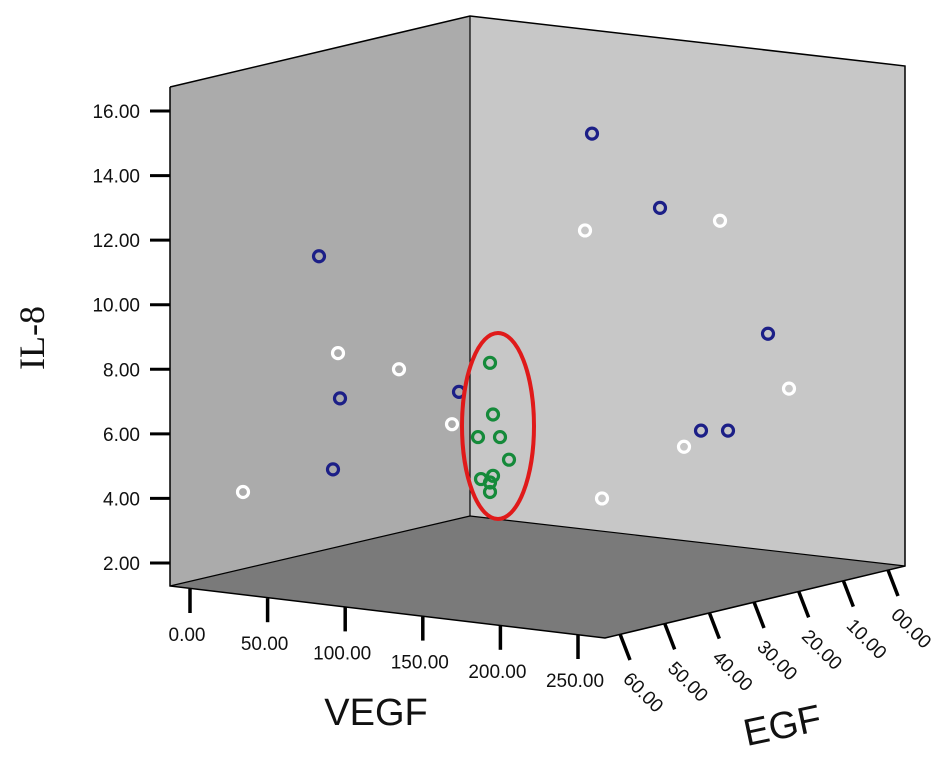 The image size is (945, 761). What do you see at coordinates (910, 629) in the screenshot?
I see `z-tick-label: 00.00` at bounding box center [910, 629].